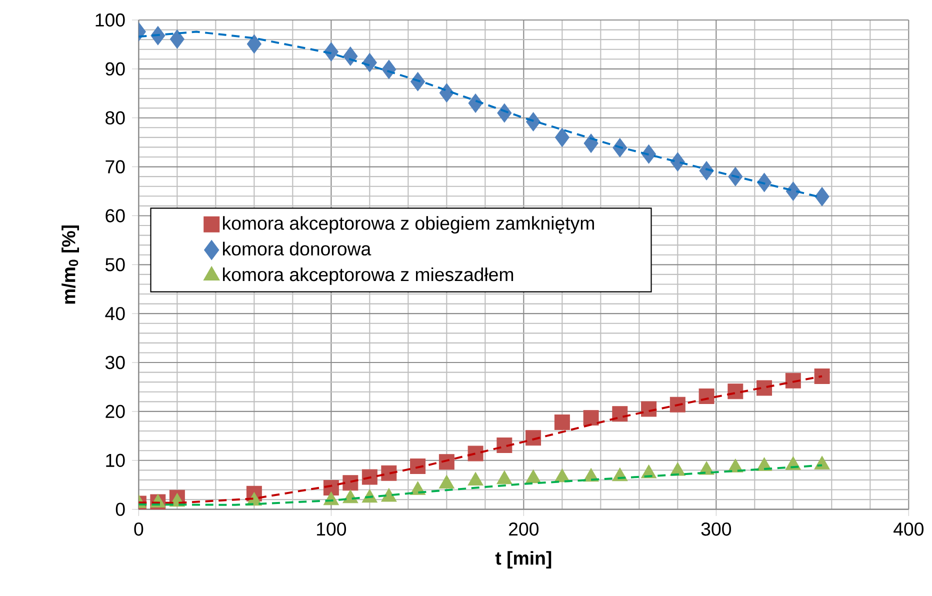  What do you see at coordinates (139, 529) in the screenshot?
I see `x-tick-label: 0` at bounding box center [139, 529].